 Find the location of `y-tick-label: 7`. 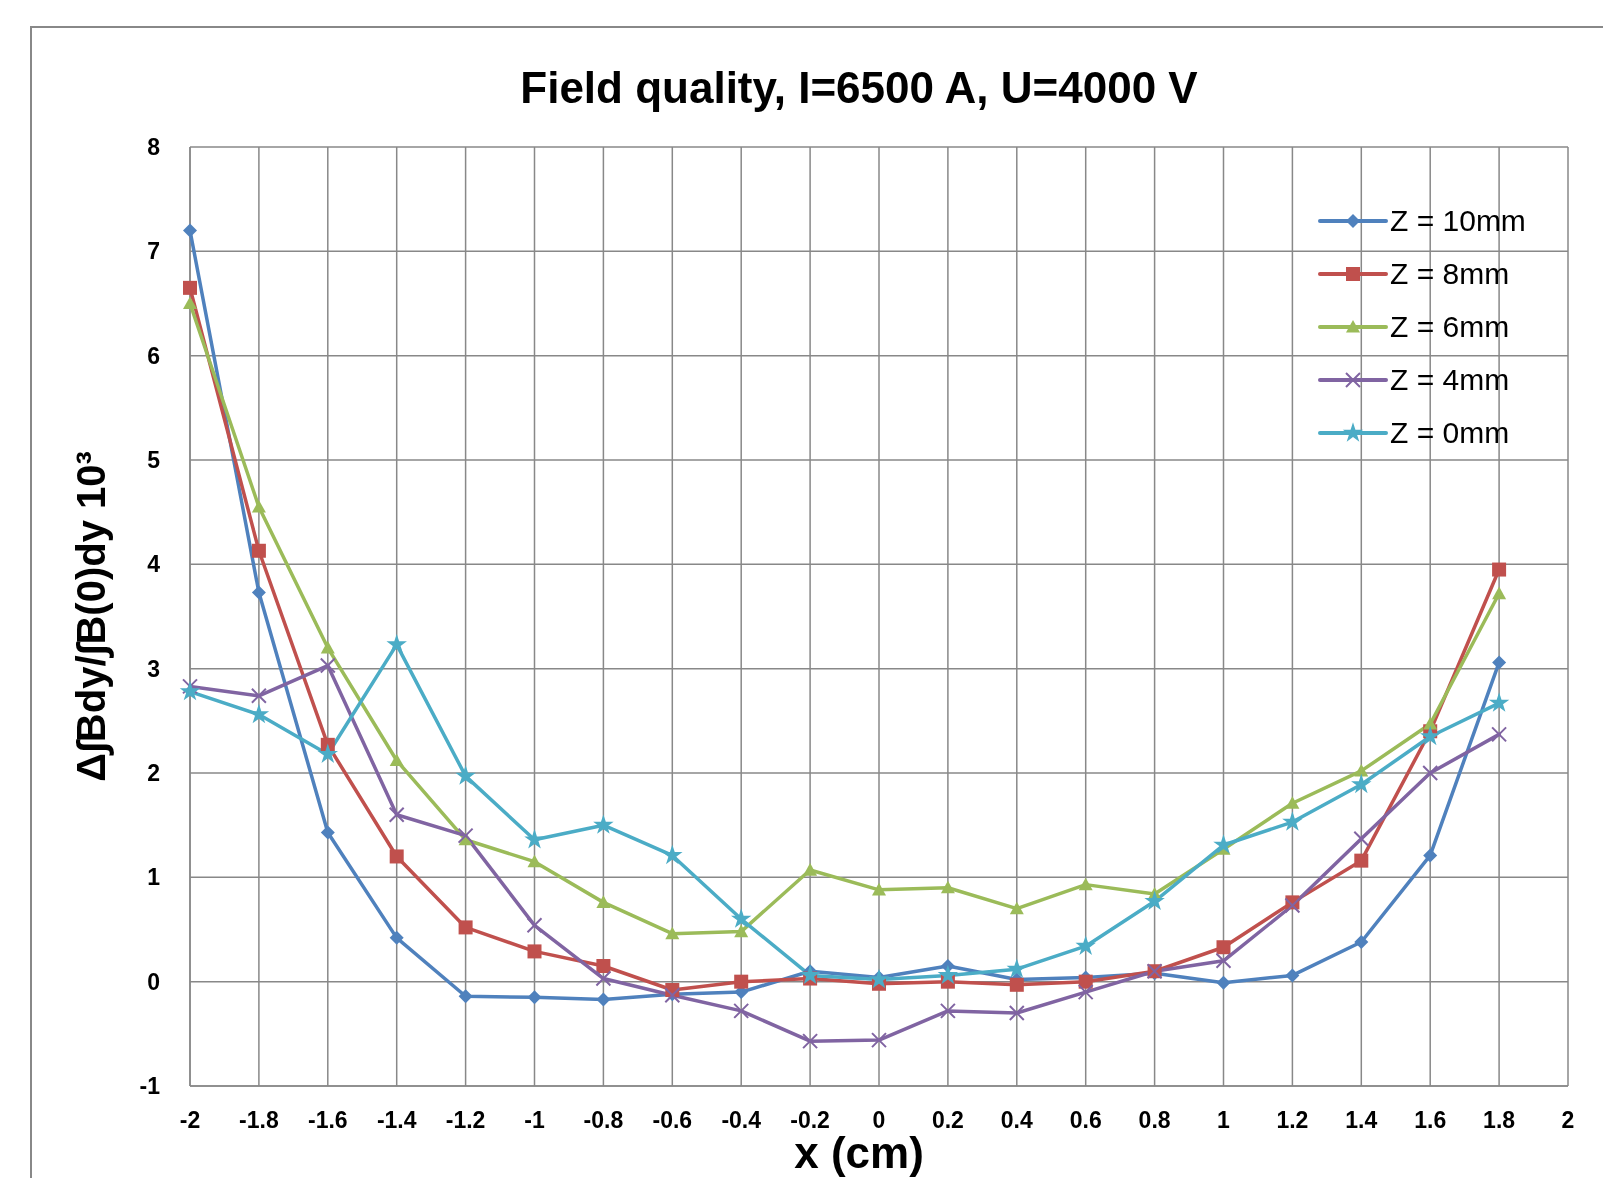

y-tick-label: 7 is located at coordinates (153, 251).